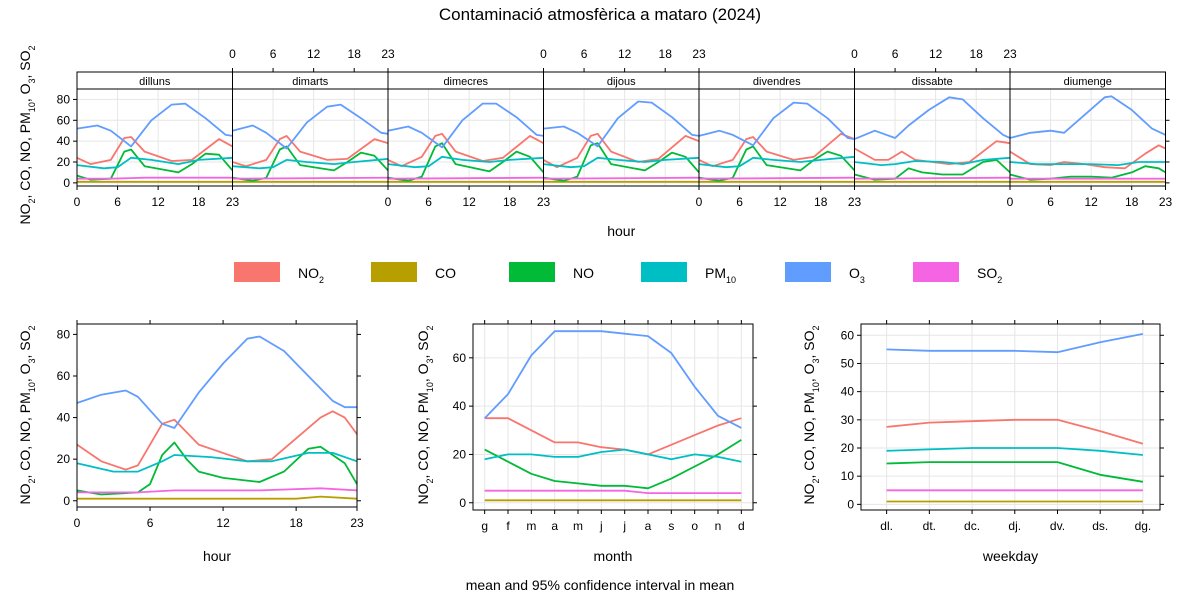 The width and height of the screenshot is (1200, 600). I want to click on y-tick-label: 10, so click(848, 476).